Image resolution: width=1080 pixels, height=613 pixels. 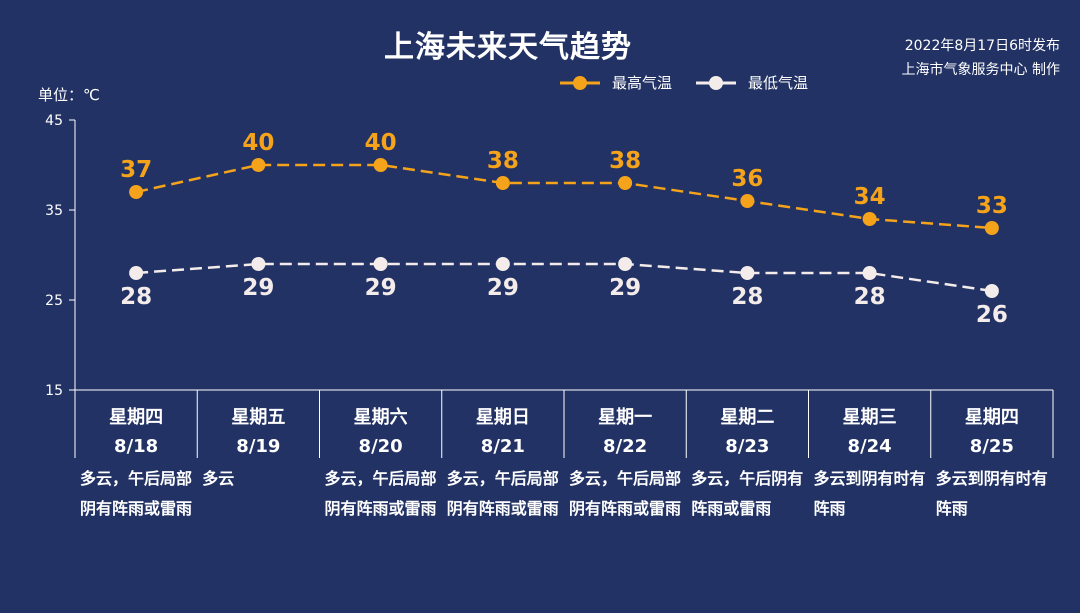 I want to click on category-weekday: 星期五, so click(x=258, y=417).